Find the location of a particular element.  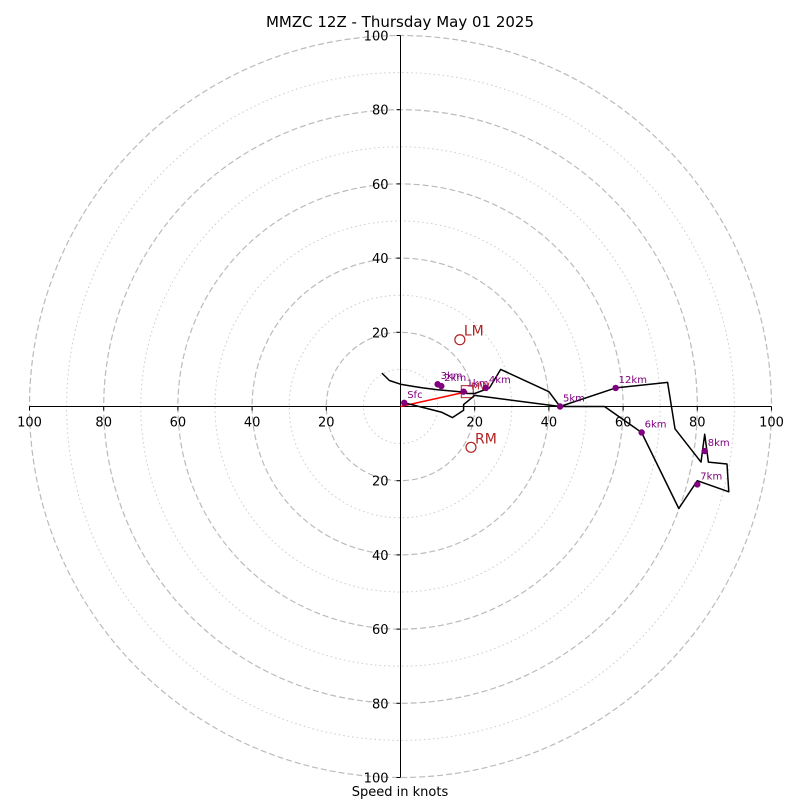

storm-motion-label: RM is located at coordinates (486, 439).